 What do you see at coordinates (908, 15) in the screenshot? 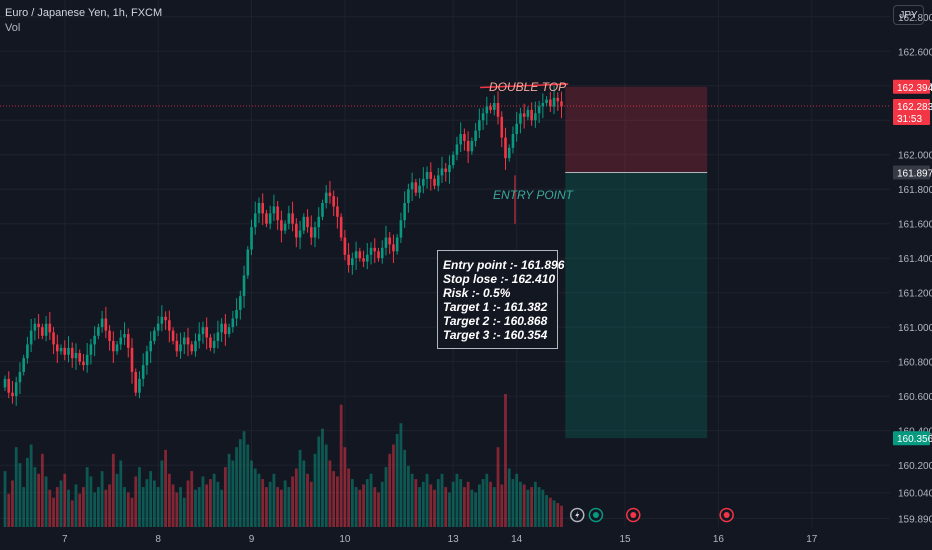
I see `currency-button: JPY` at bounding box center [908, 15].